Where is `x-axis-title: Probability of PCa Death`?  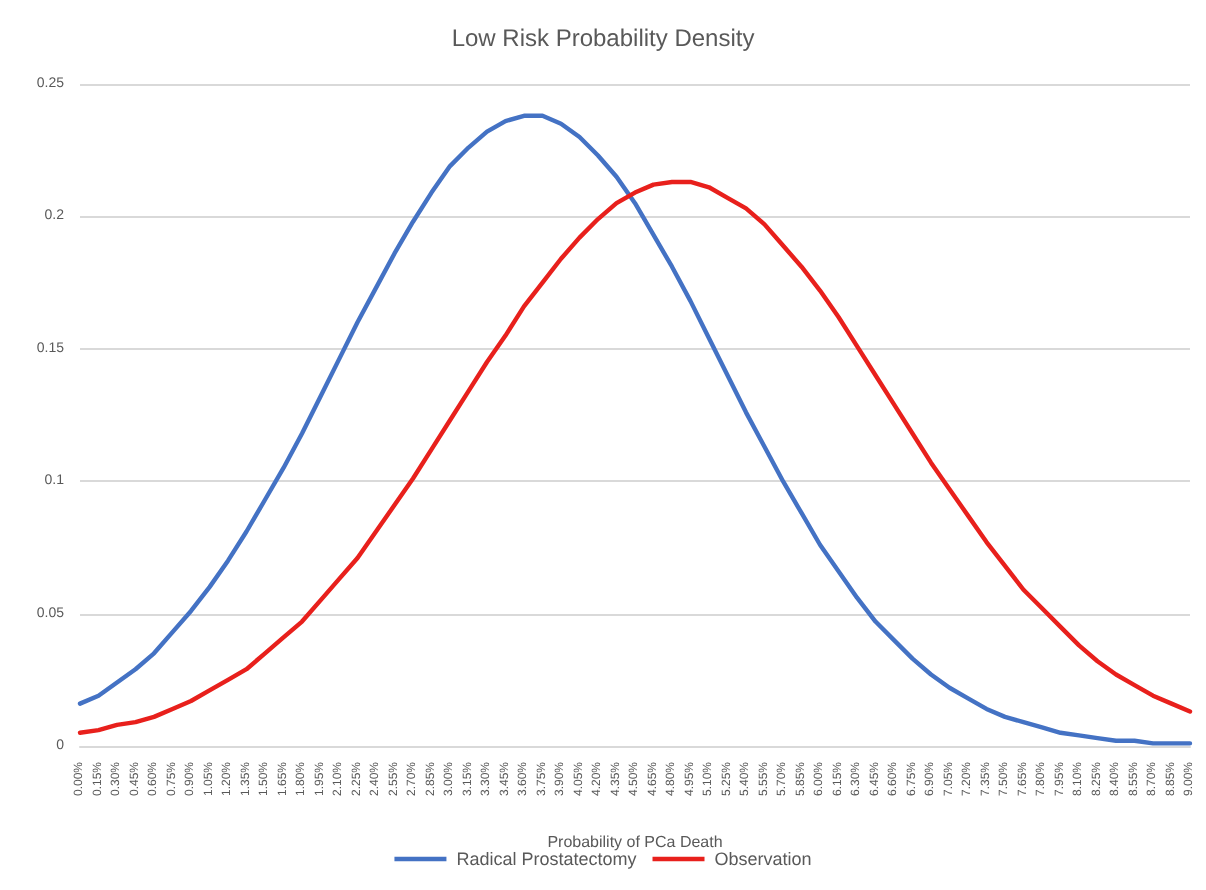
x-axis-title: Probability of PCa Death is located at coordinates (635, 842).